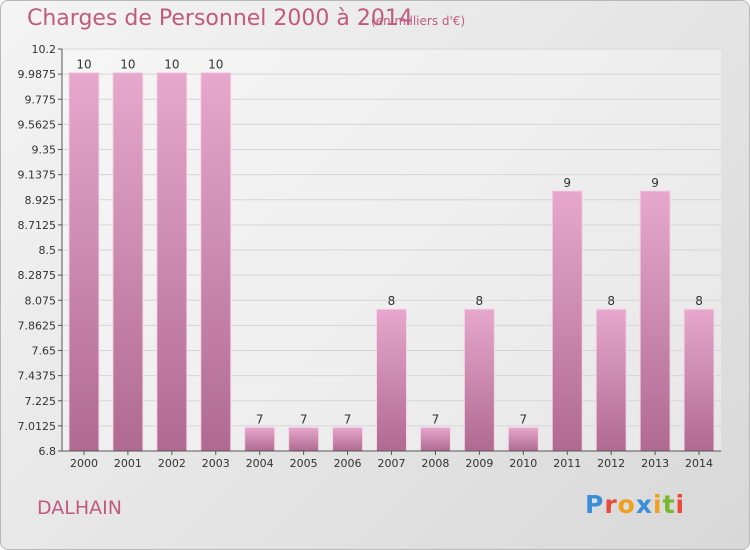  Describe the element at coordinates (44, 150) in the screenshot. I see `y-tick-label: 9.35` at that location.